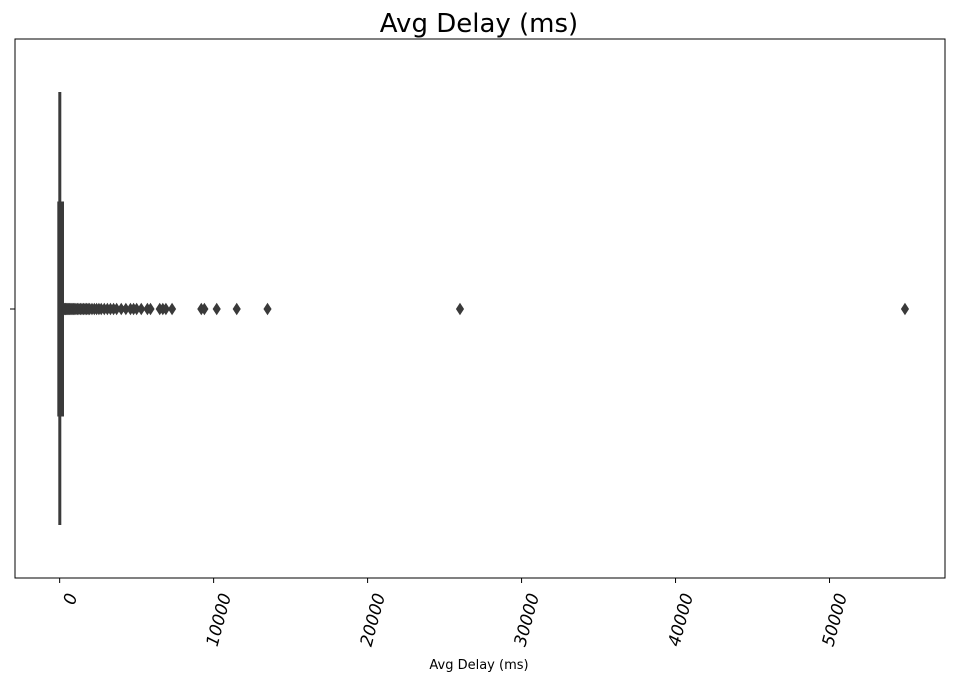  What do you see at coordinates (485, 309) in the screenshot?
I see `outlier-group` at bounding box center [485, 309].